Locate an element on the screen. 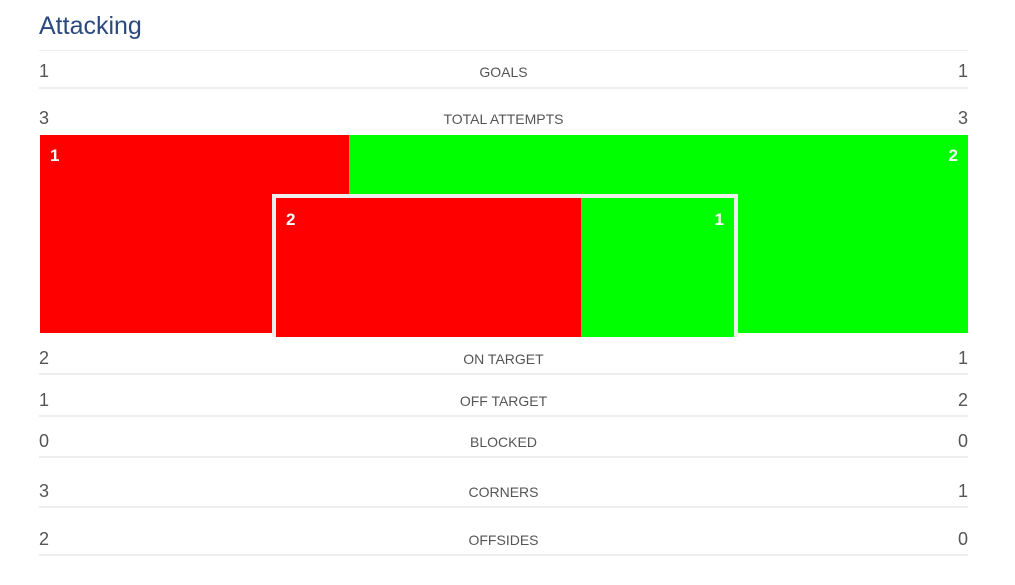  goal-frame: 2 1 is located at coordinates (505, 265).